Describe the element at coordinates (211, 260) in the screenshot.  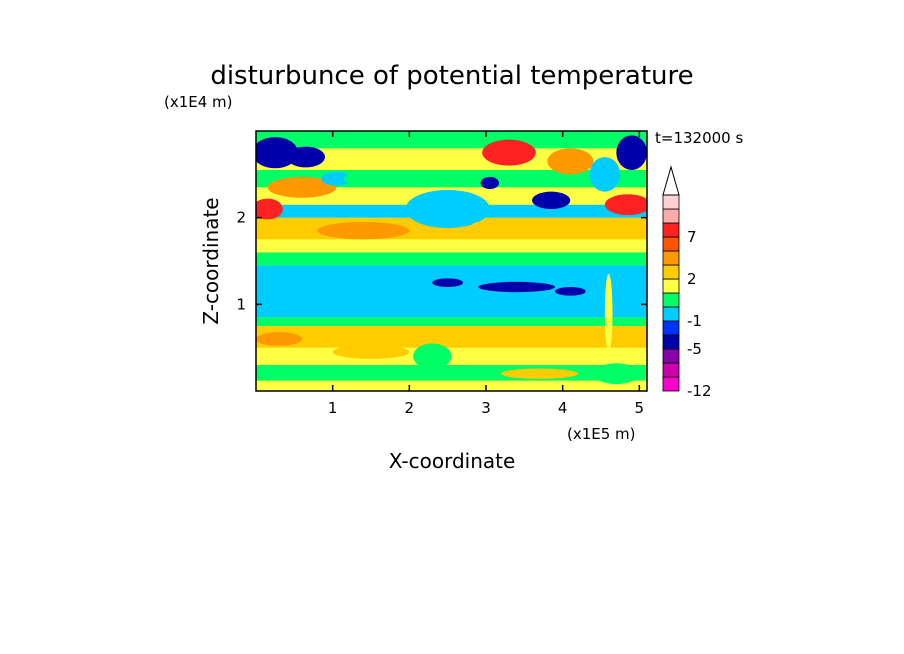
I see `y-axis-label: Z-coordinate` at that location.